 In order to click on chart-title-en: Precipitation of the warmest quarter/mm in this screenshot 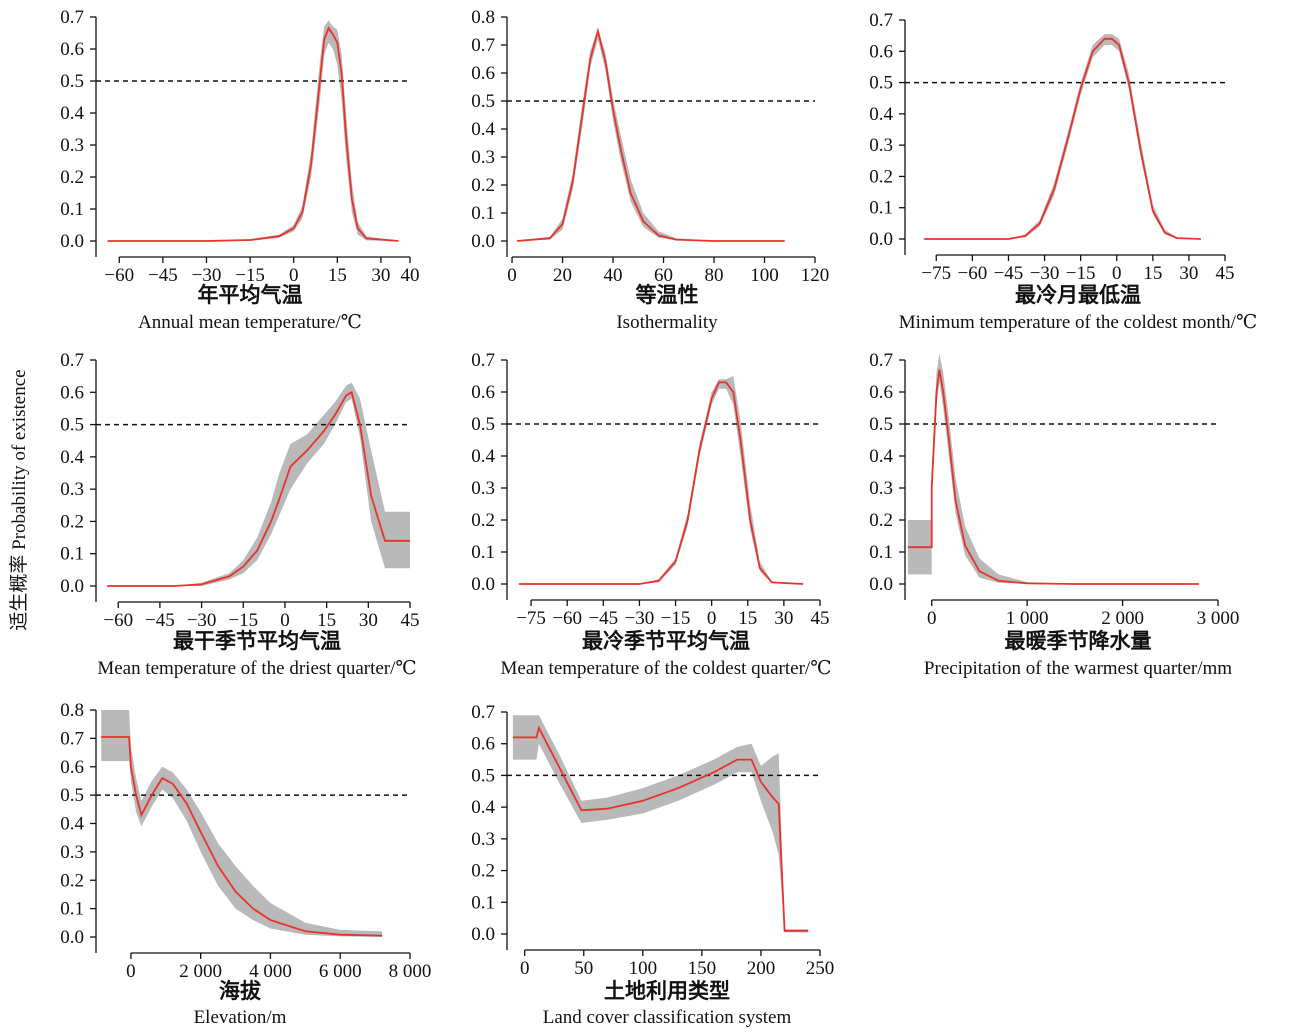, I will do `click(1078, 668)`.